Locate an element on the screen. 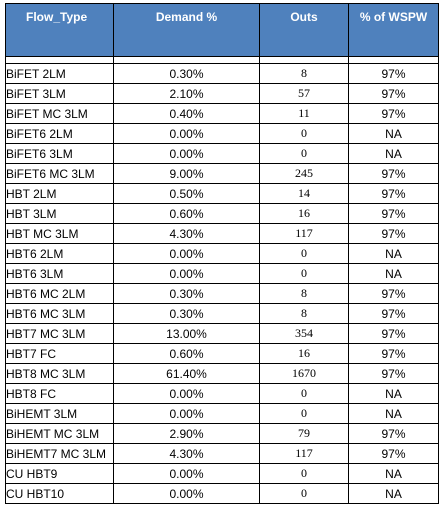 The height and width of the screenshot is (507, 446). table-row: HBT7 FC 0.60% 16 97% is located at coordinates (222, 353).